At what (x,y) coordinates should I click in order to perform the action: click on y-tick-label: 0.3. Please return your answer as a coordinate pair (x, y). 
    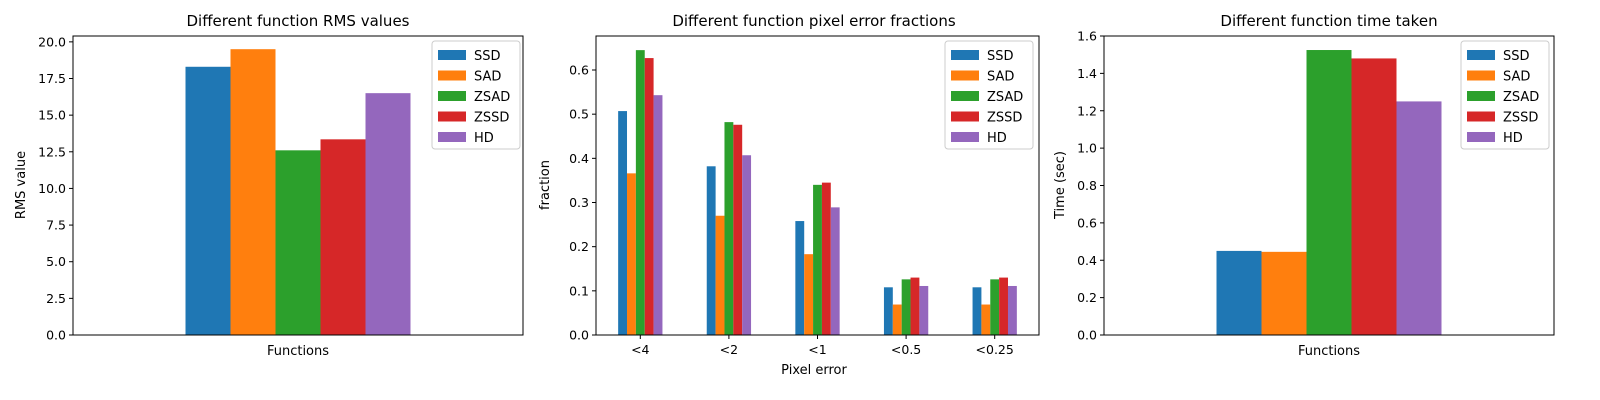
    Looking at the image, I should click on (579, 202).